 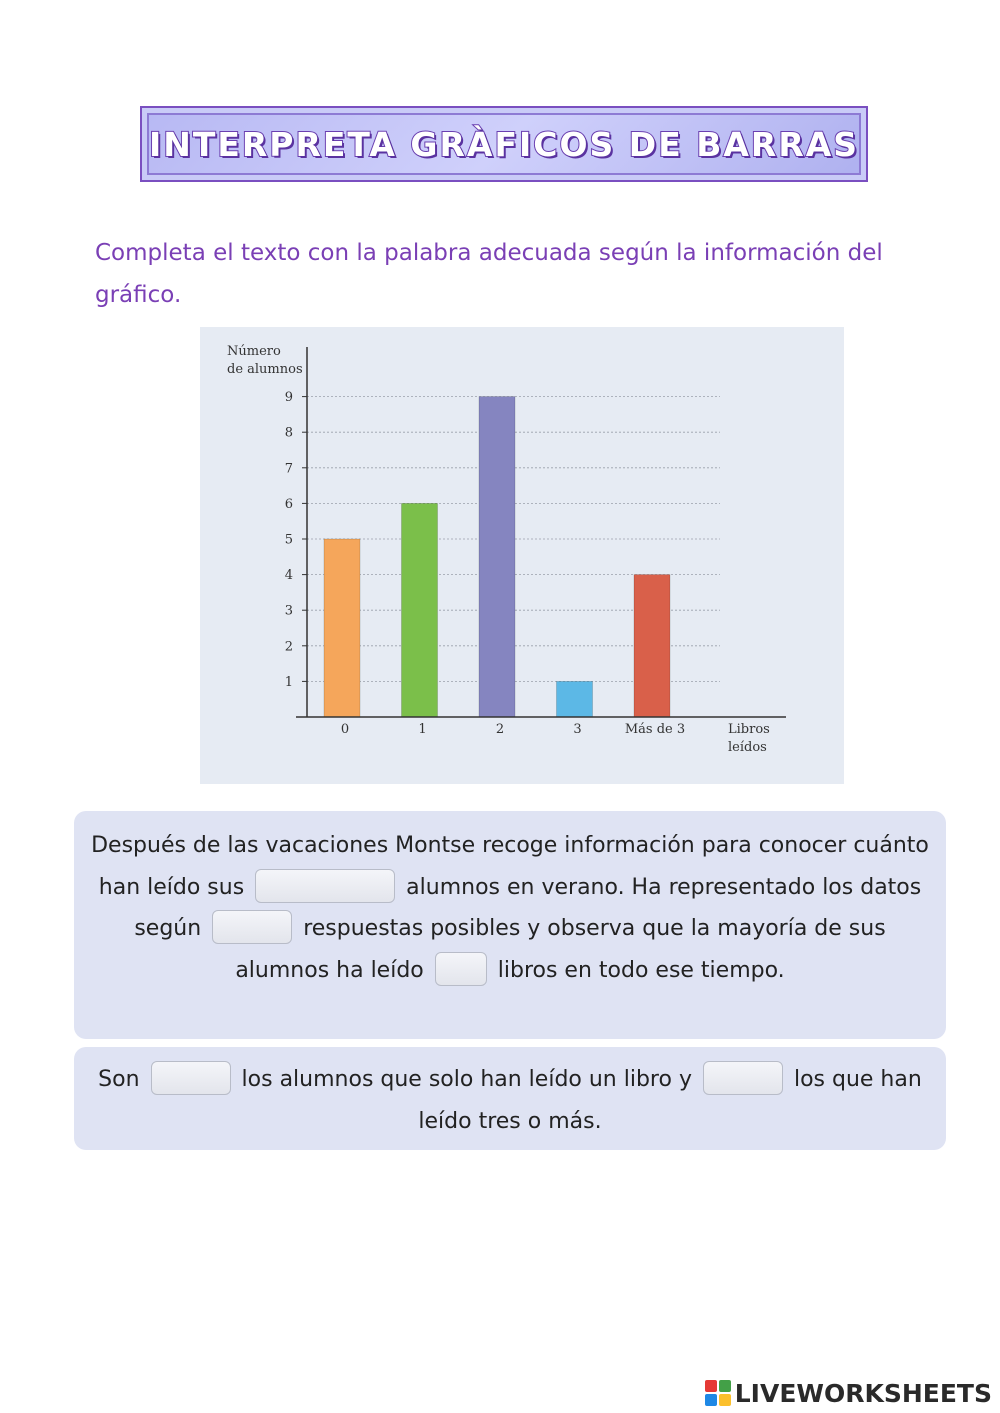 What do you see at coordinates (289, 397) in the screenshot?
I see `y-tick-label: 9` at bounding box center [289, 397].